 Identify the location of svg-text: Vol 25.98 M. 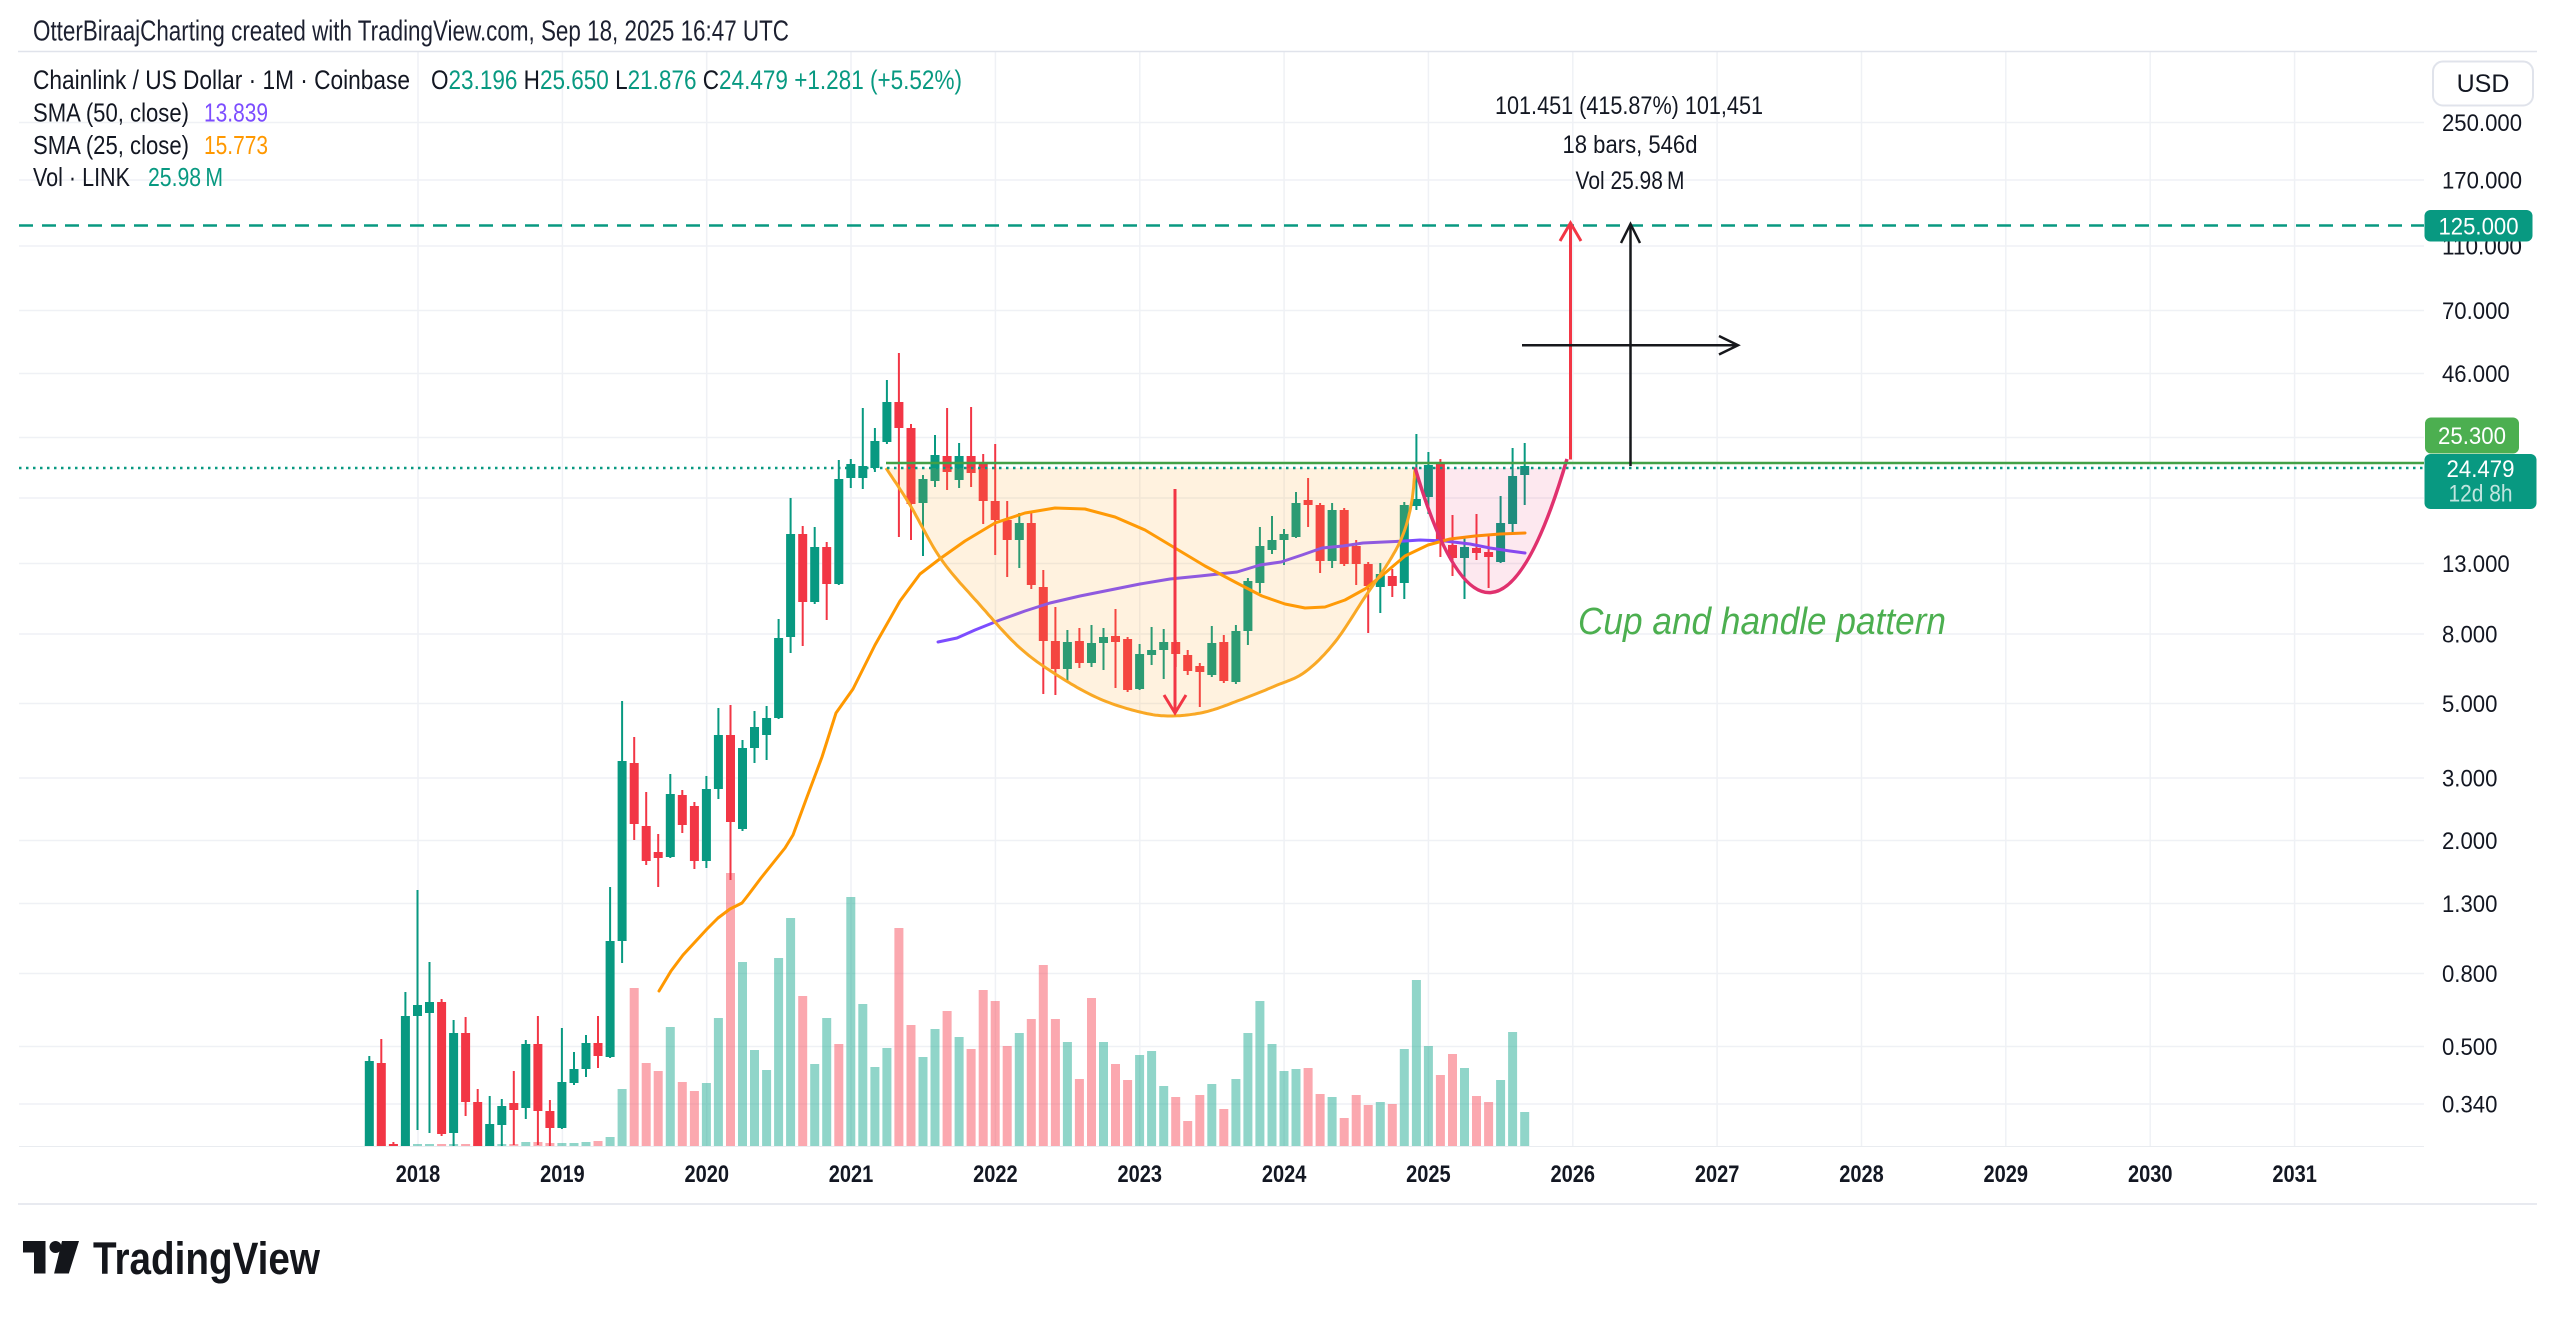
(1630, 181).